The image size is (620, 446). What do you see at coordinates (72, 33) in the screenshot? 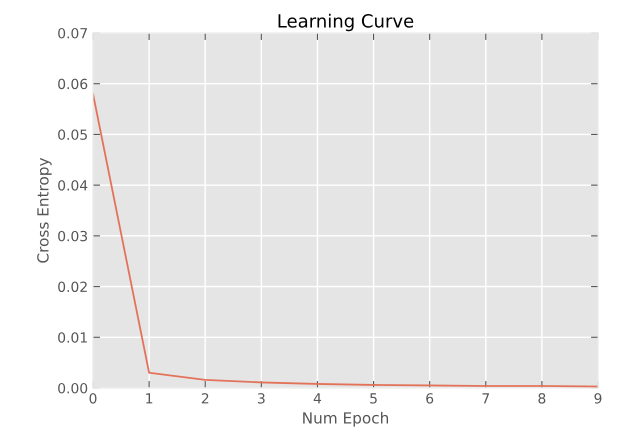
I see `y-tick-label: 0.07` at bounding box center [72, 33].